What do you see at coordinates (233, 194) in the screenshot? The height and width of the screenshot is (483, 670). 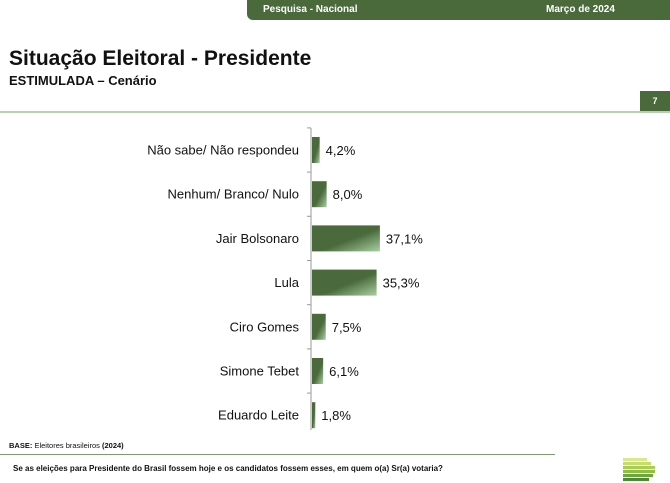 I see `category-label: Nenhum/ Branco/ Nulo` at bounding box center [233, 194].